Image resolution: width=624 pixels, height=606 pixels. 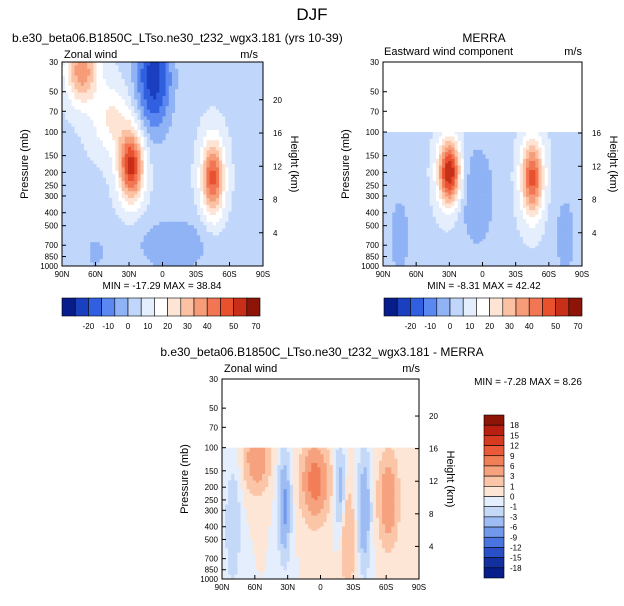 What do you see at coordinates (62, 274) in the screenshot?
I see `x-tick-label: 90N` at bounding box center [62, 274].